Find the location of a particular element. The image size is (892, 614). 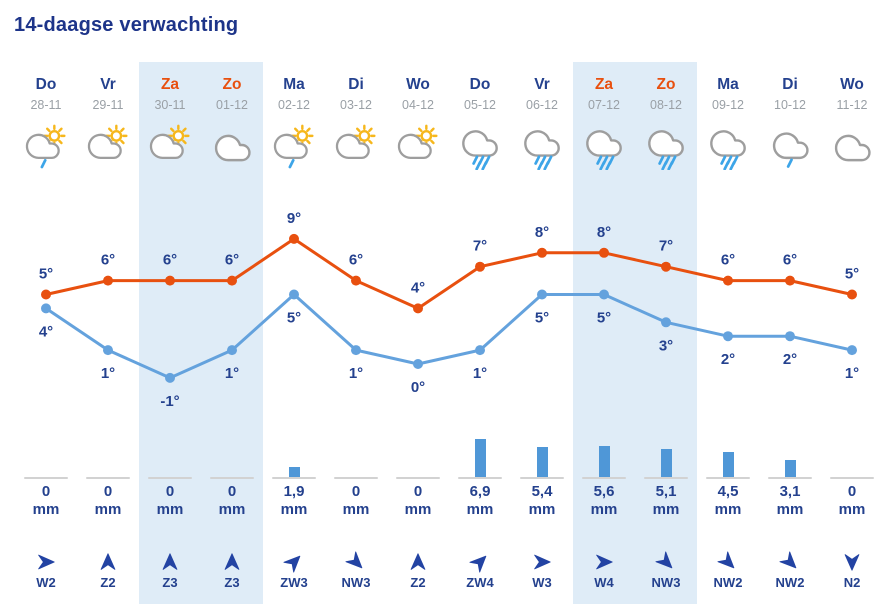

wind-label: Z2 is located at coordinates (418, 582).